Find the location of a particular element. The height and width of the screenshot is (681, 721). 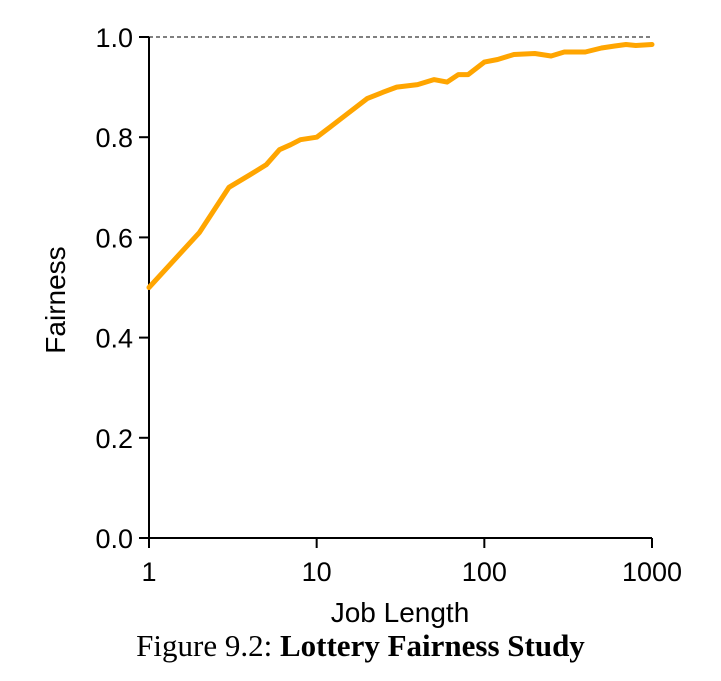

y-tick-label: 0.6 is located at coordinates (114, 238).